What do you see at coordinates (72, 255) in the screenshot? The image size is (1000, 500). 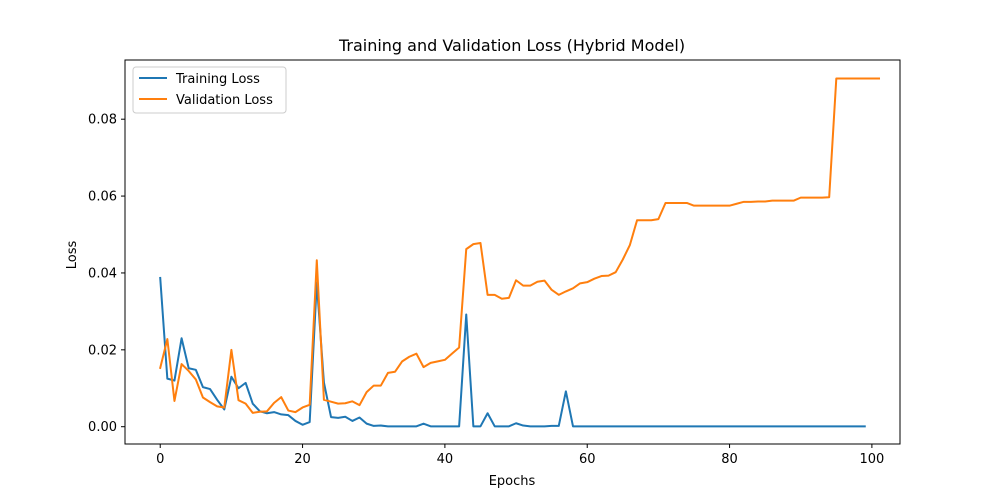 I see `y-axis-label: Loss` at bounding box center [72, 255].